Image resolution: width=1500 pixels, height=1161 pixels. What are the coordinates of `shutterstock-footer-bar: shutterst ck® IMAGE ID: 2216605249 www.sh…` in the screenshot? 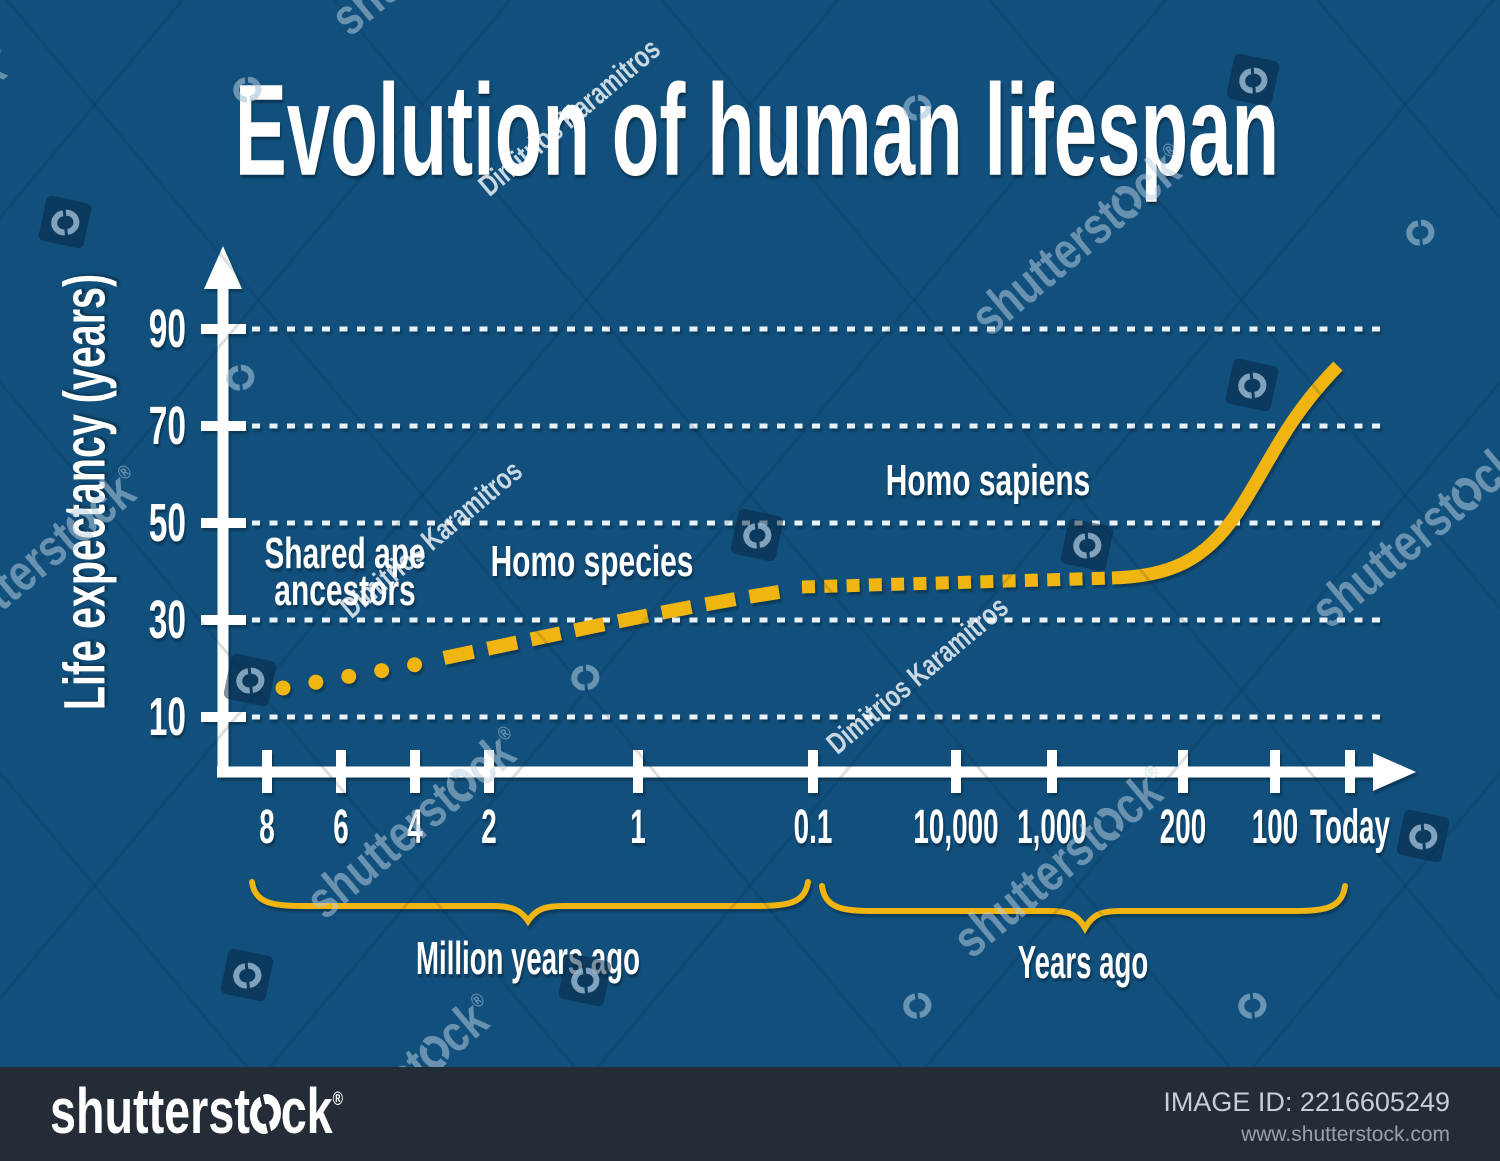 It's located at (750, 1114).